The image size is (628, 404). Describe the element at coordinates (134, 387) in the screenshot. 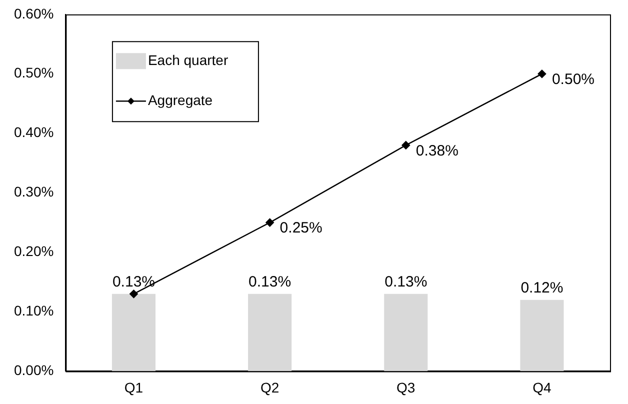

I see `x-tick-label: Q1` at that location.